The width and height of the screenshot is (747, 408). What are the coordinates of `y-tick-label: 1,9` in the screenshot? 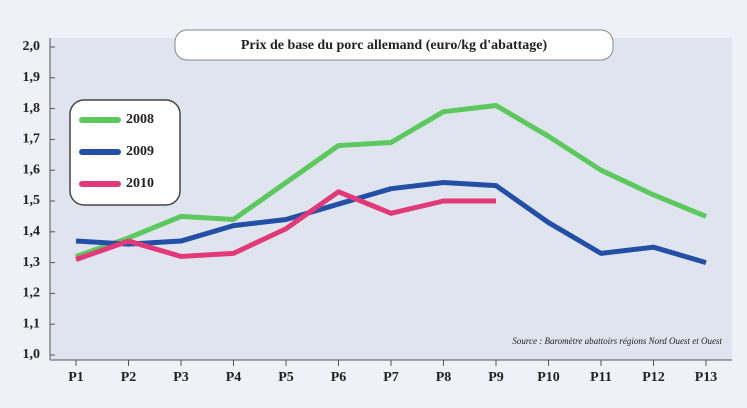 It's located at (32, 77).